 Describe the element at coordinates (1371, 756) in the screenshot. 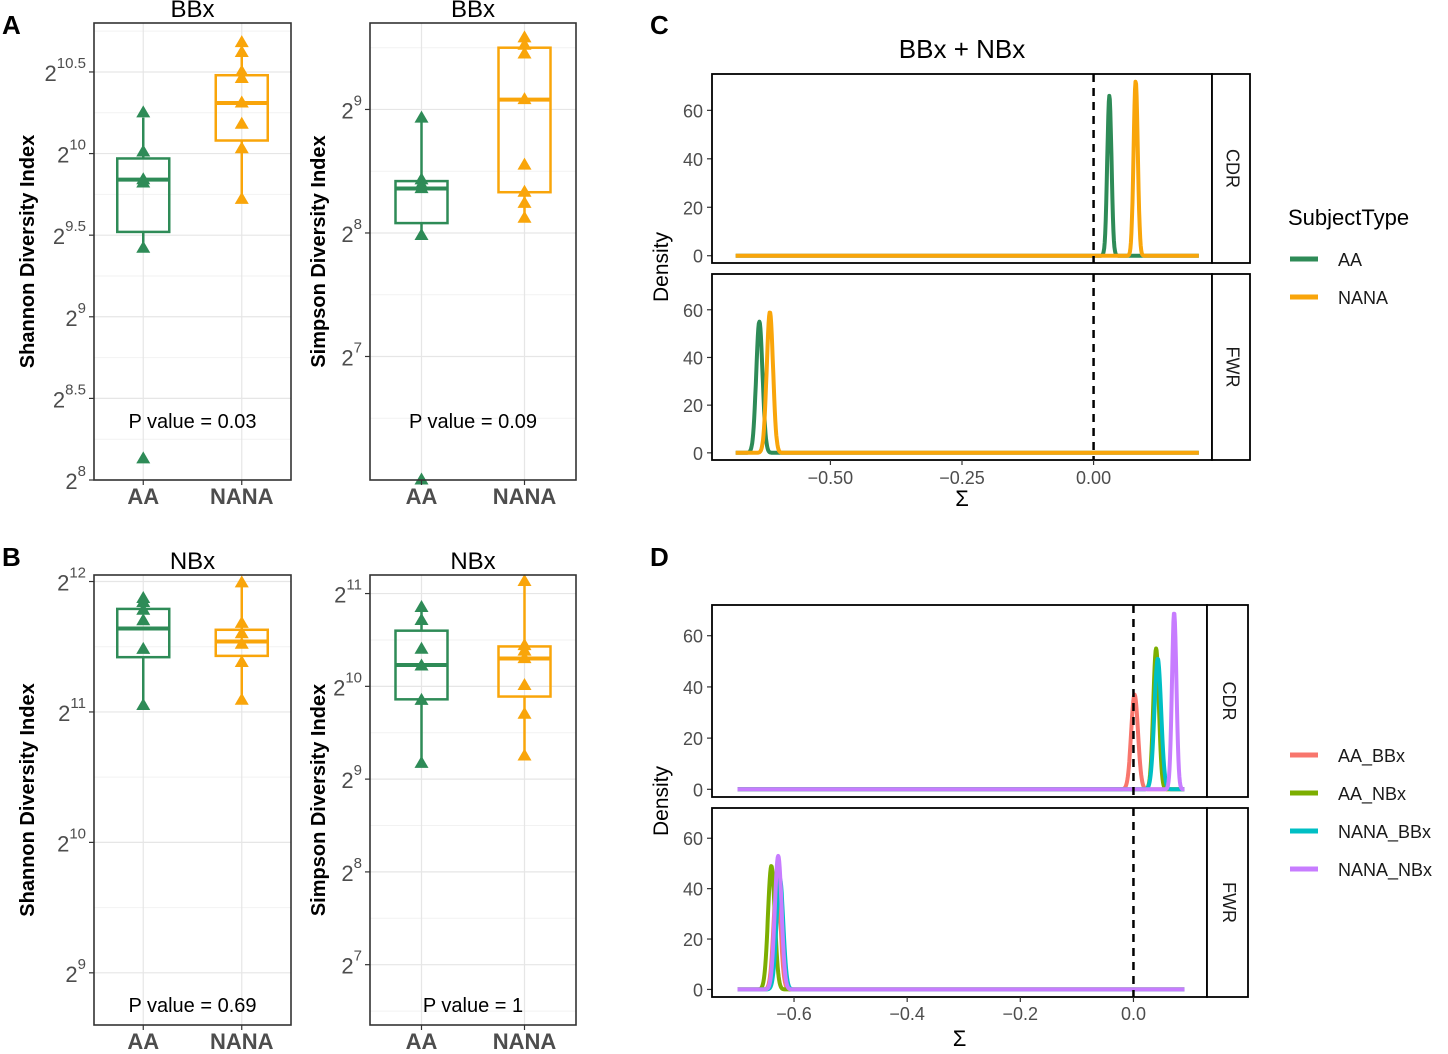

I see `legend-label-aa_bbx: AA_BBx` at that location.